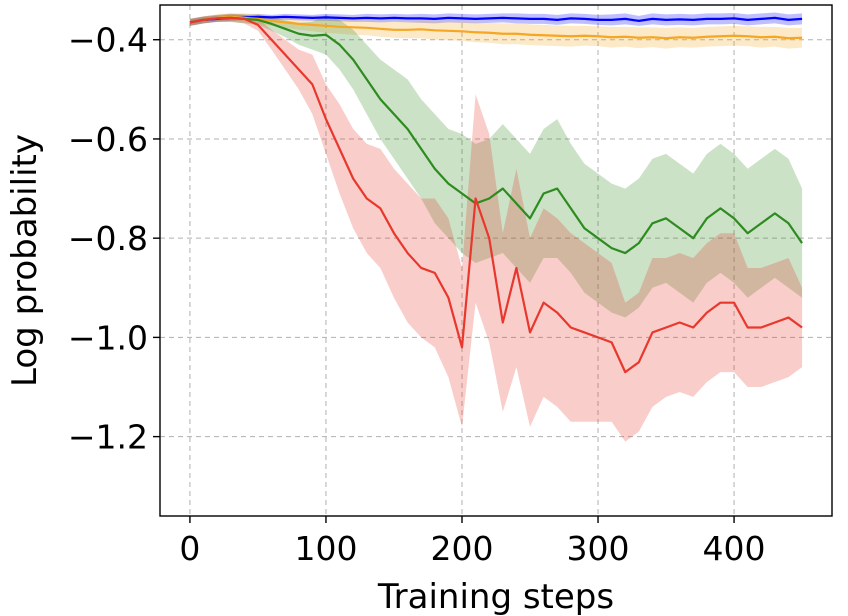 This screenshot has height=616, width=848. What do you see at coordinates (325, 548) in the screenshot?
I see `x-tick-label: 100` at bounding box center [325, 548].